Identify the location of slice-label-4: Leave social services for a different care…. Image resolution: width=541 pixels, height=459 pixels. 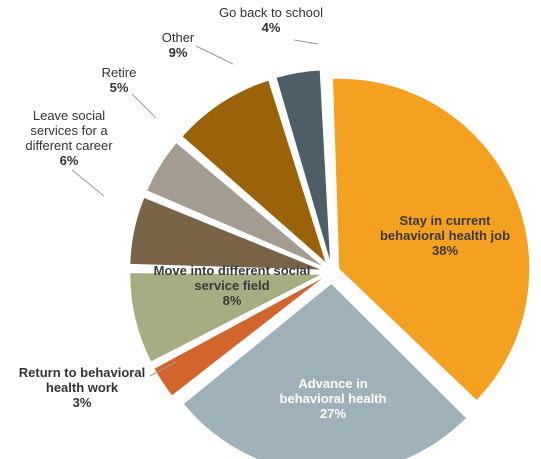
(69, 138).